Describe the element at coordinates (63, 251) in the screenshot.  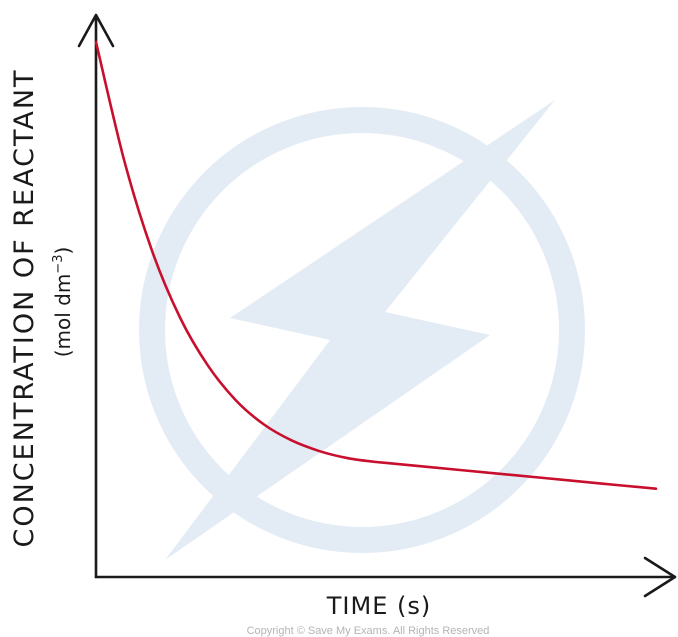
I see `y-axis-unit-close: )` at that location.